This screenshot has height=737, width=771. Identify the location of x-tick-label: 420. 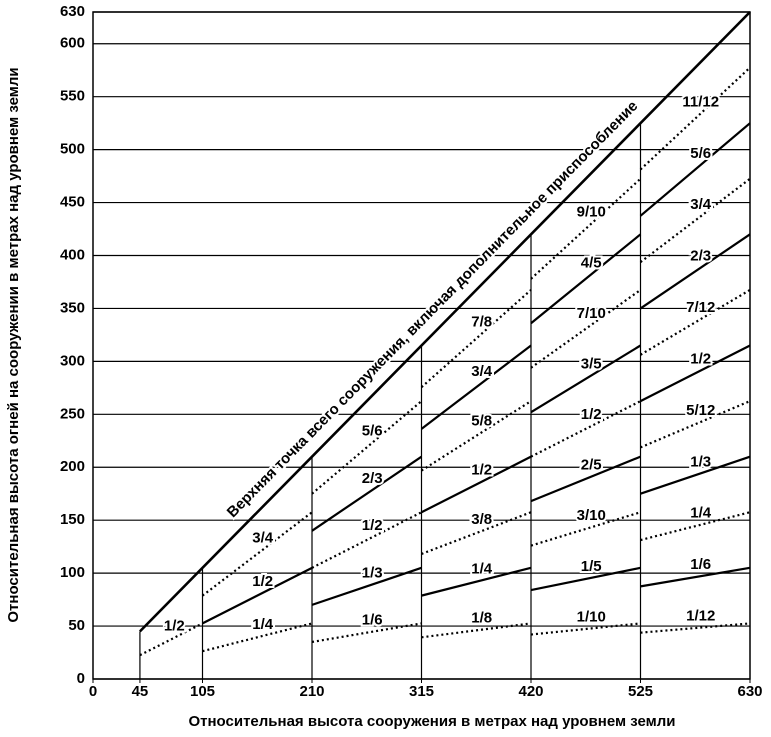
(530, 691).